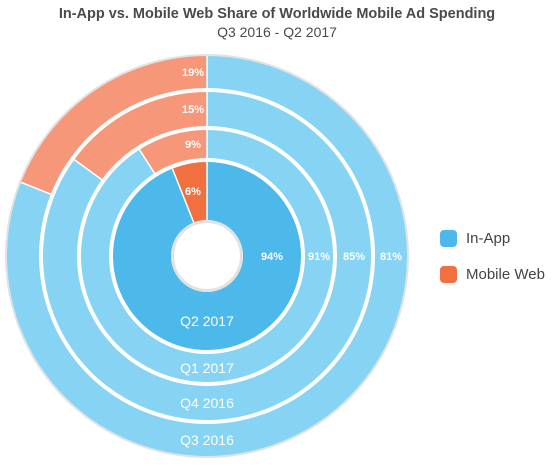 Image resolution: width=554 pixels, height=466 pixels. Describe the element at coordinates (193, 110) in the screenshot. I see `data-label-mobile-web-q4-2016: 15%` at that location.